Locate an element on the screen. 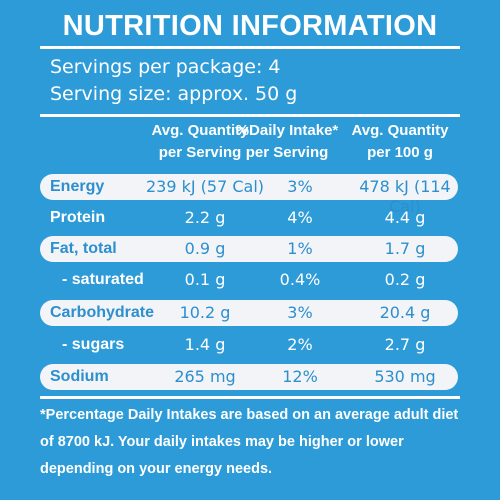 The height and width of the screenshot is (500, 500). page-title: NUTRITION INFORMATION is located at coordinates (250, 26).